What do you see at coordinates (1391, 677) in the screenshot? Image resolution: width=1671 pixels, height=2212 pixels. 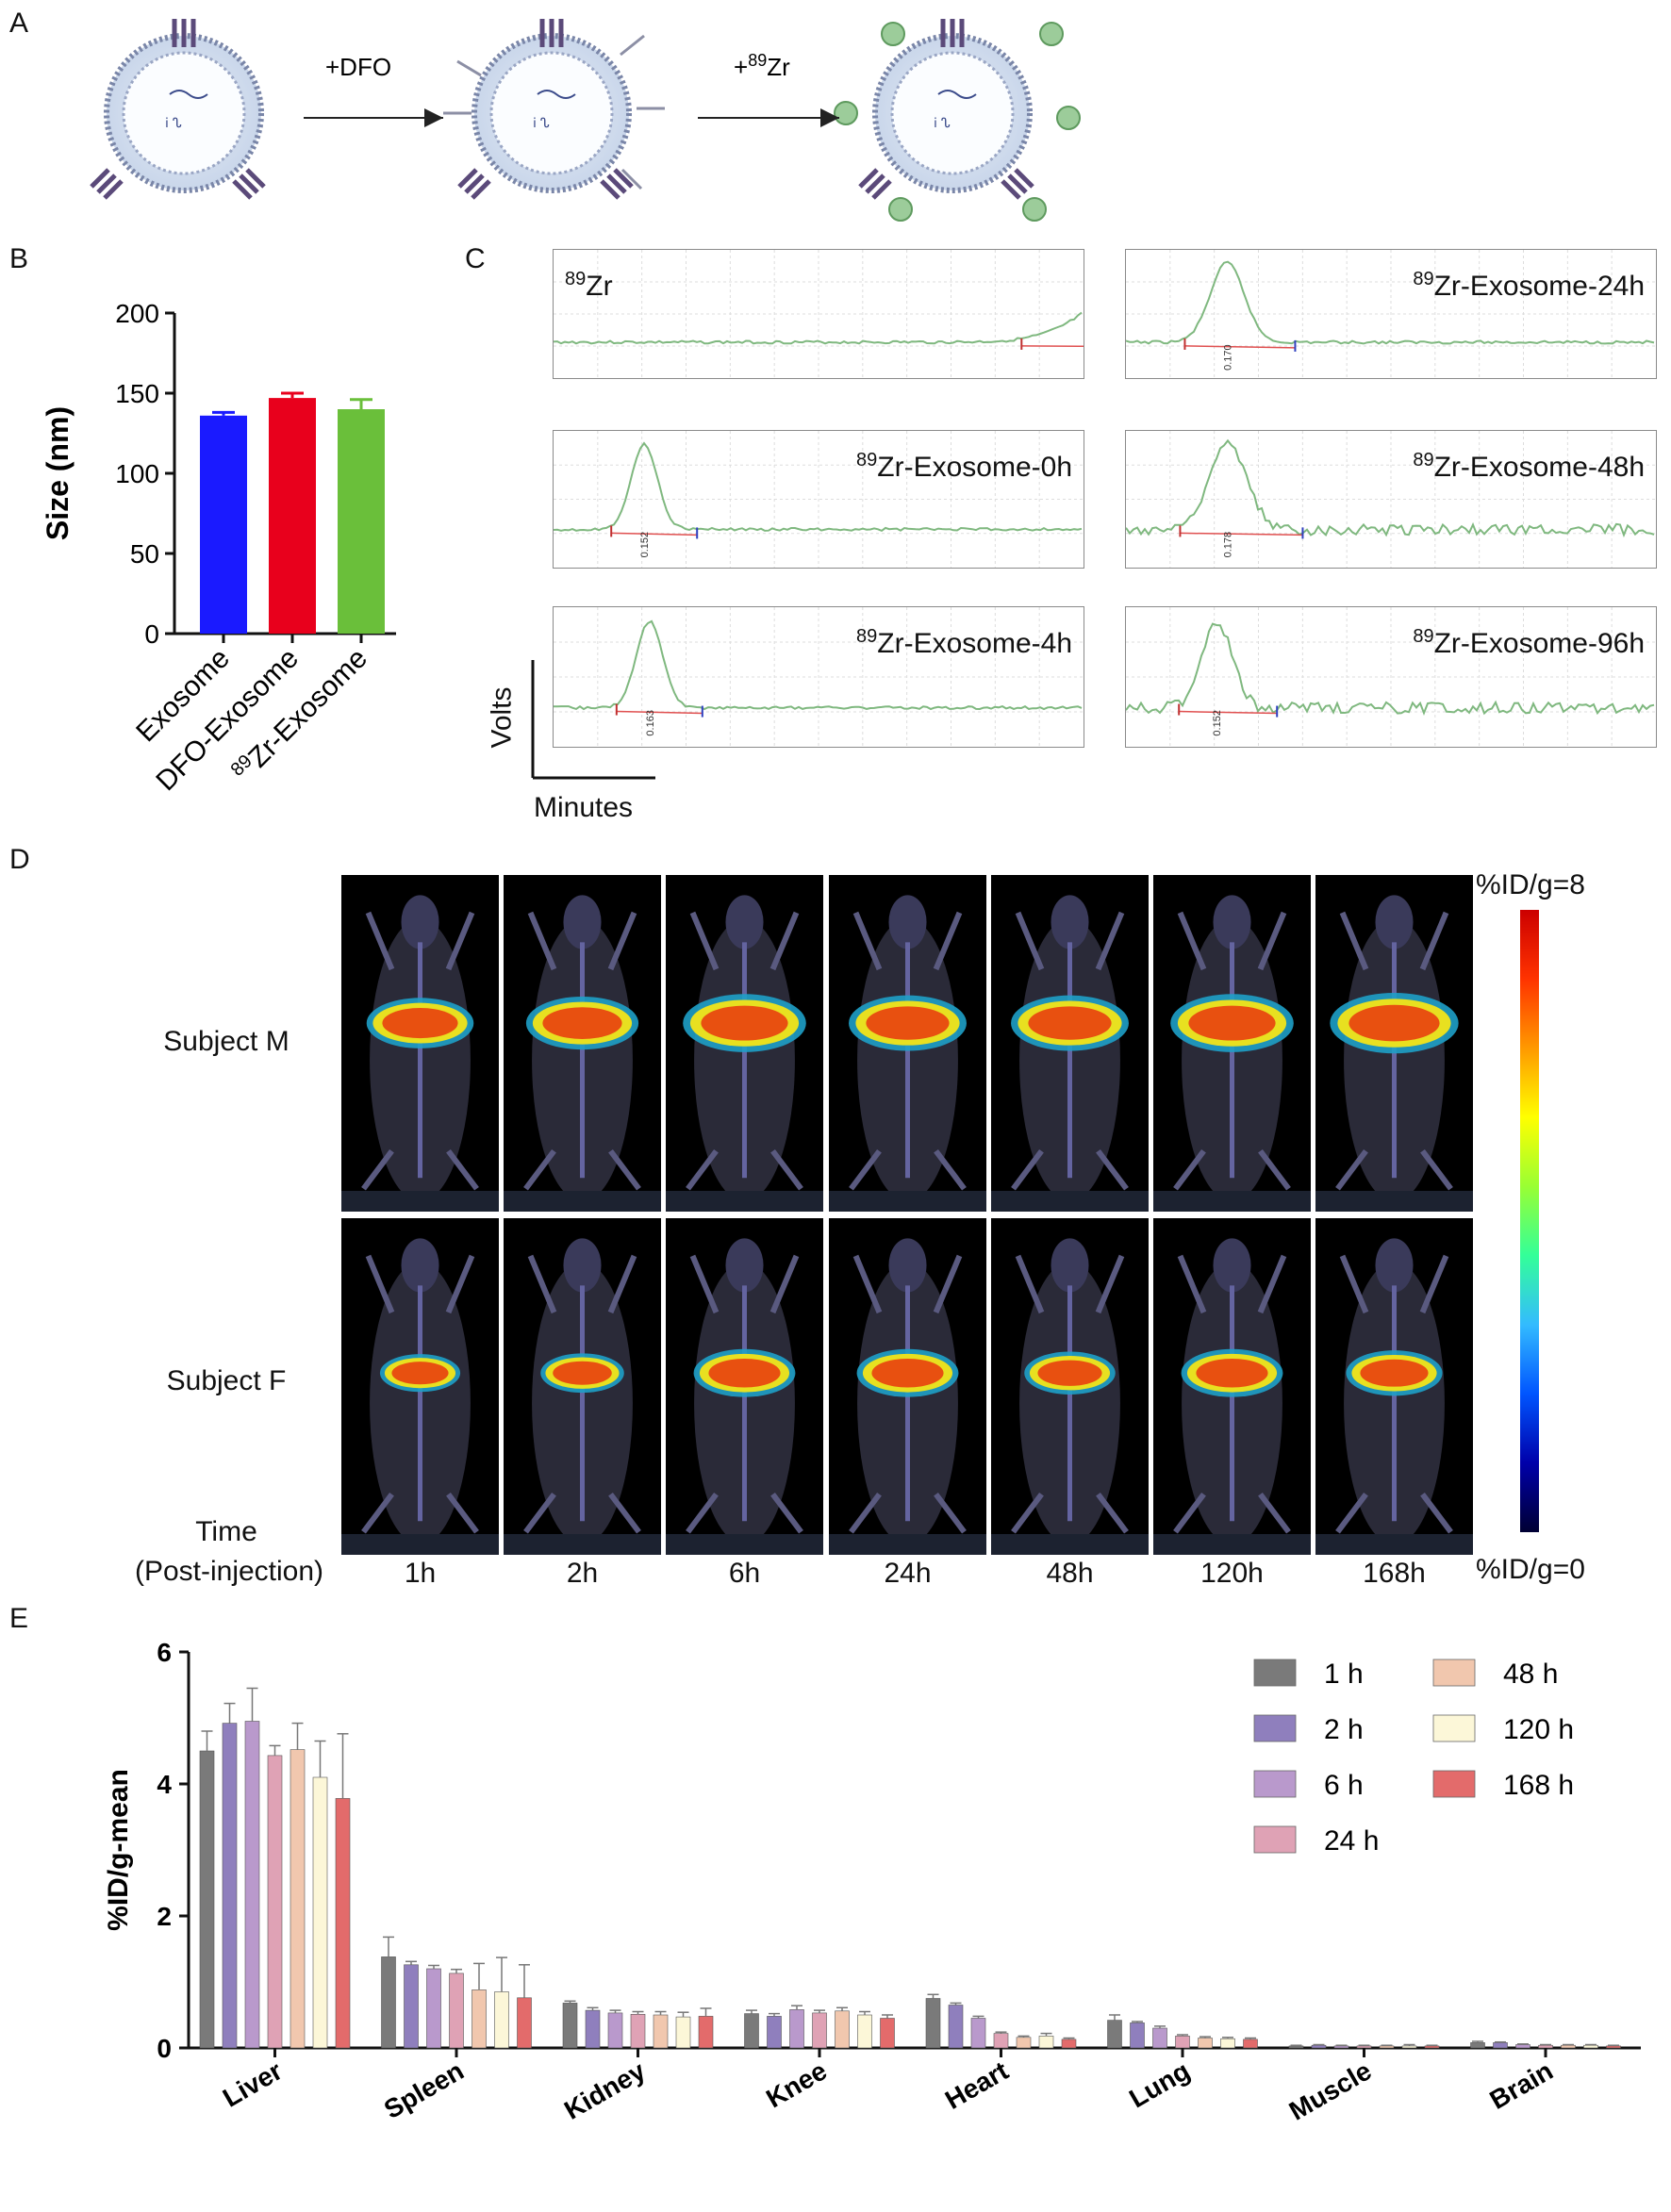 I see `chromatogram-plot: 0.152` at bounding box center [1391, 677].